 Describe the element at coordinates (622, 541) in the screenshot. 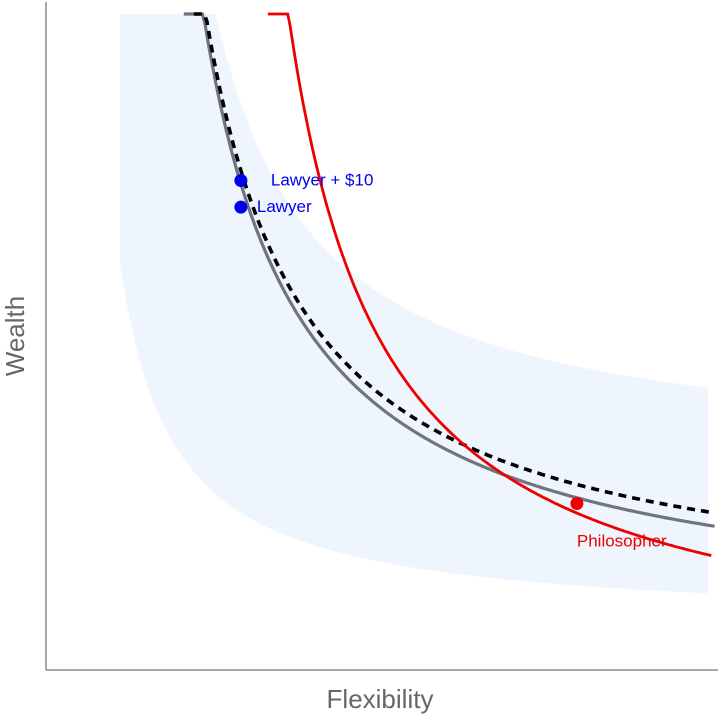

I see `philosopher-label: Philosopher` at that location.